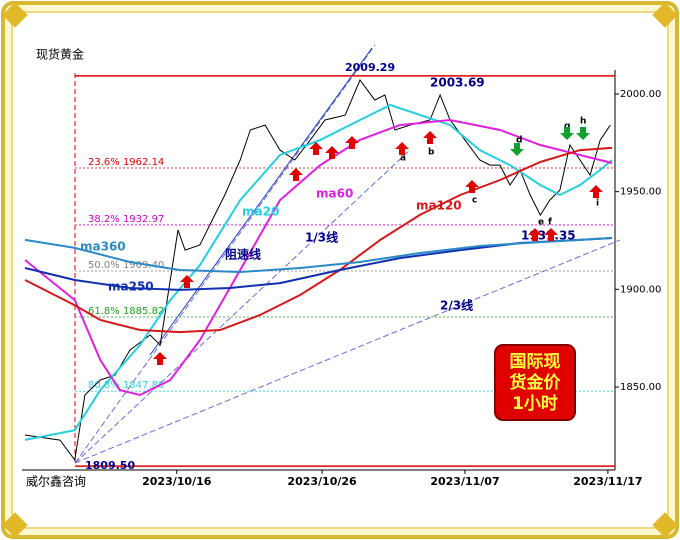  I want to click on series-label: ma20, so click(260, 212).